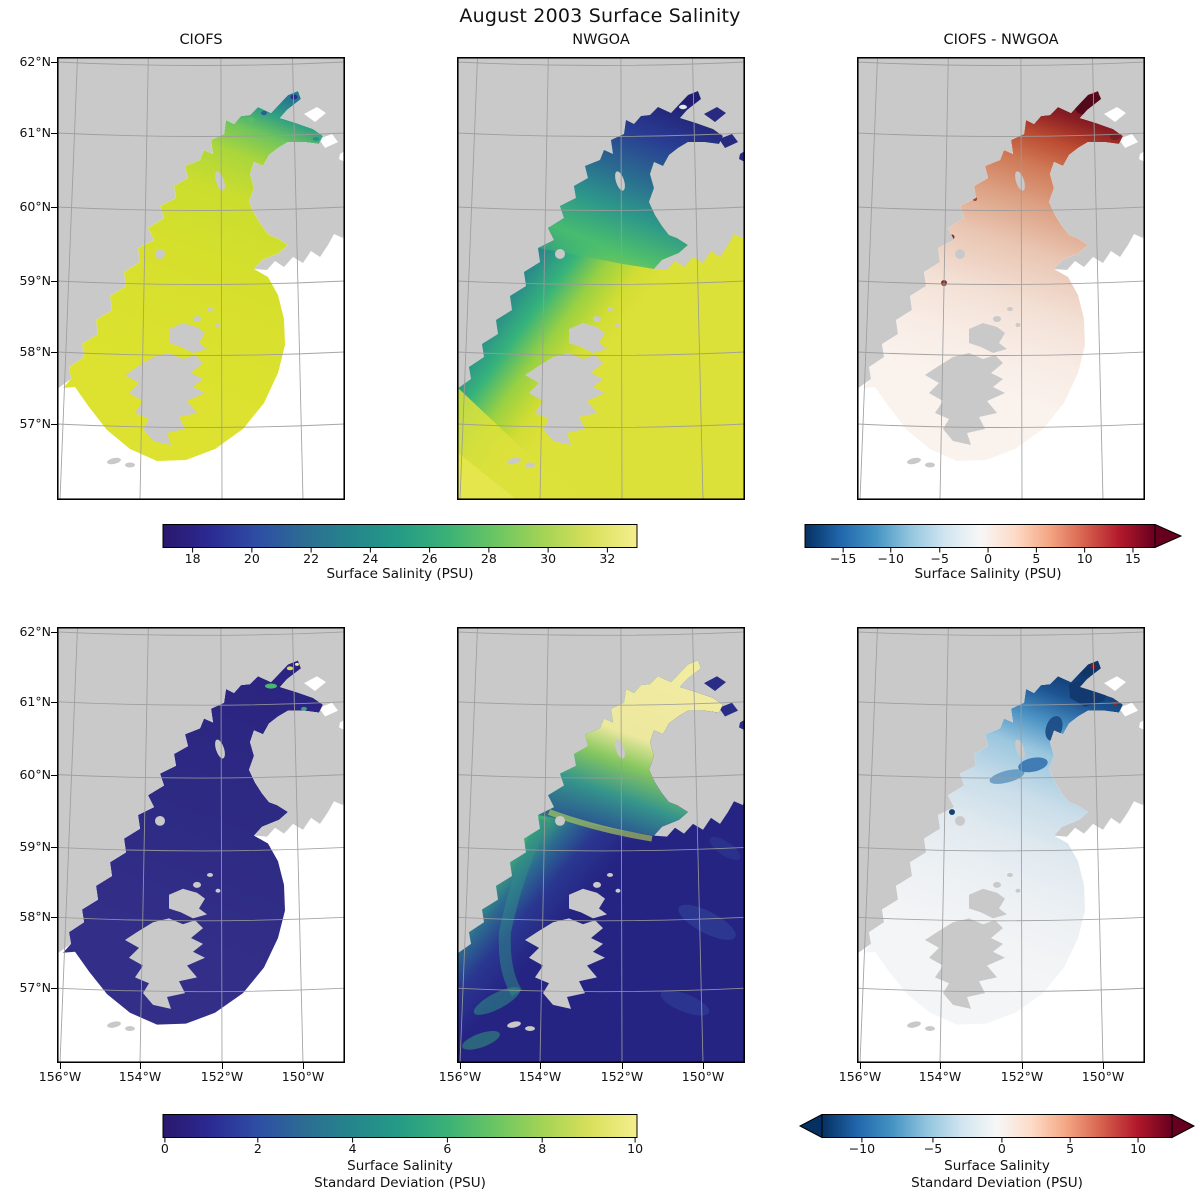 The width and height of the screenshot is (1200, 1200). Describe the element at coordinates (933, 1148) in the screenshot. I see `colorbar-tick-label: −5` at that location.